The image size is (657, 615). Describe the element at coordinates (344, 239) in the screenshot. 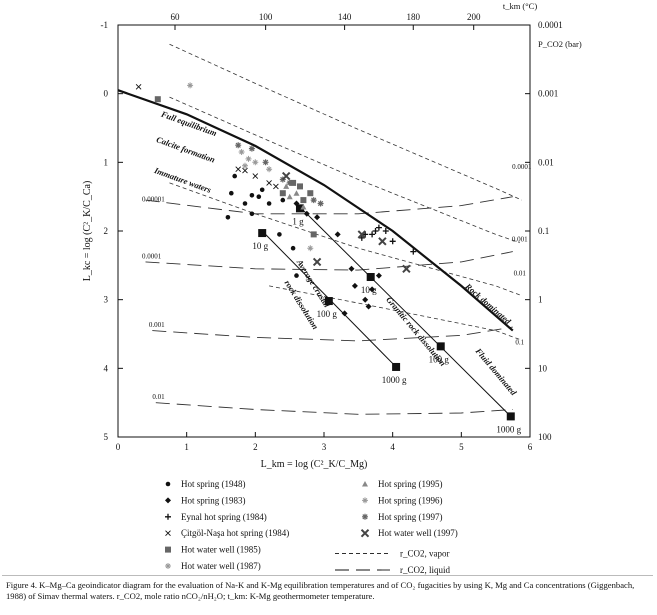

I see `vapor-line` at that location.